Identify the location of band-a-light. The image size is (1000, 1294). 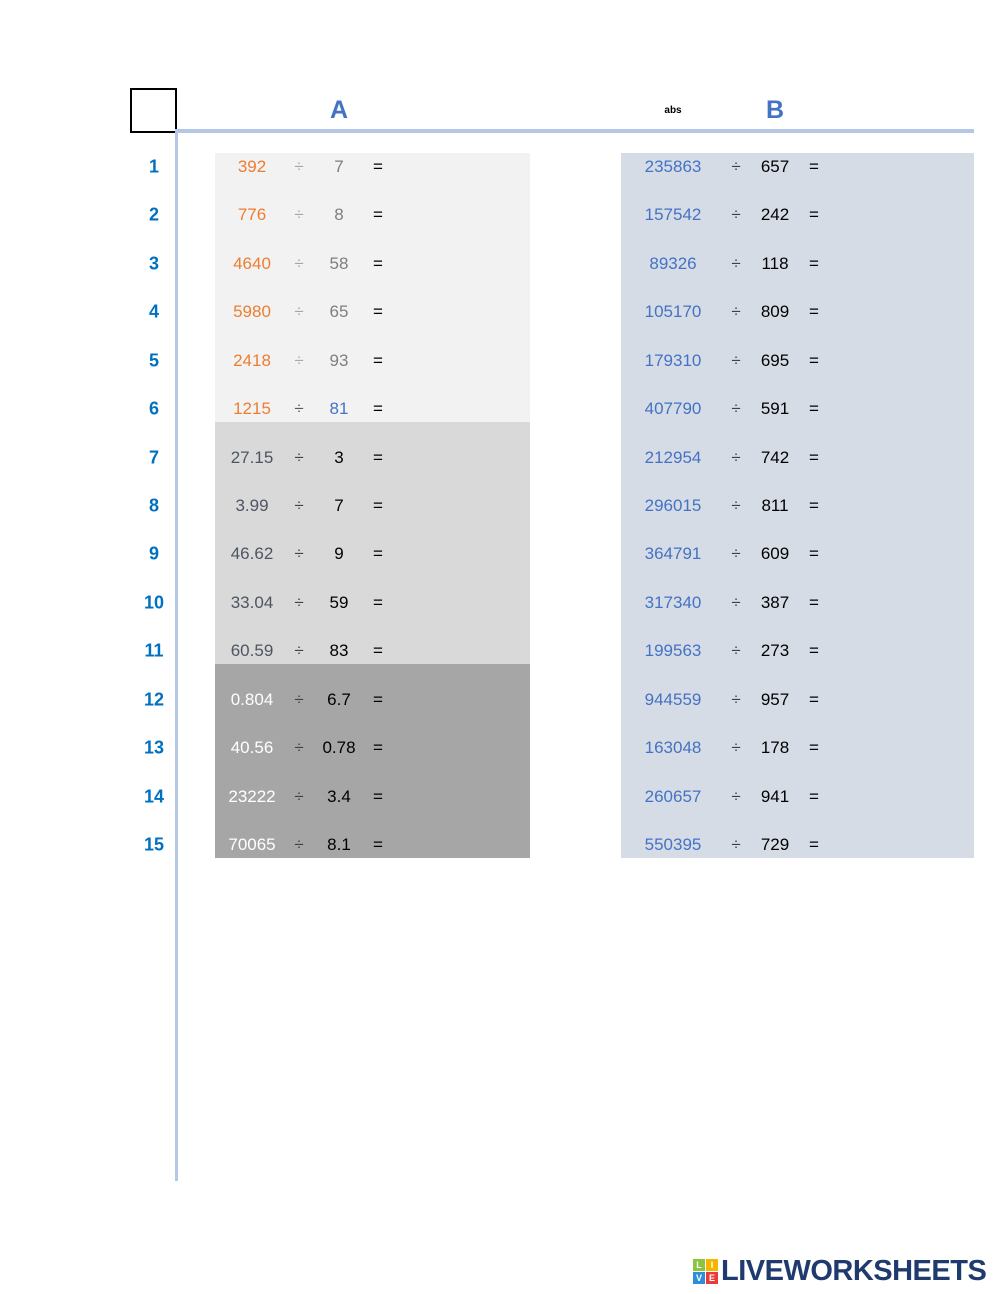
(372, 287).